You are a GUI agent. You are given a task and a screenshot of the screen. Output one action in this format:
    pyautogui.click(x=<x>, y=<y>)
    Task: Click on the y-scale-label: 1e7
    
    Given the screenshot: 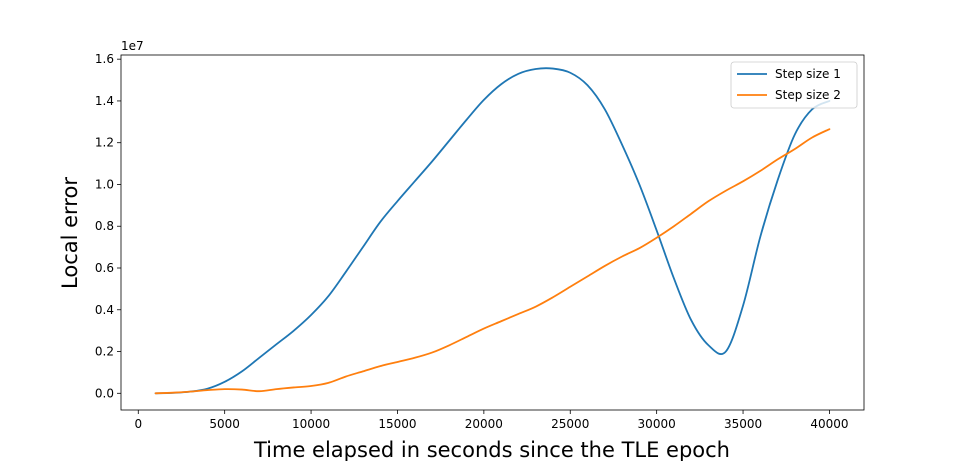 What is the action you would take?
    pyautogui.click(x=132, y=46)
    